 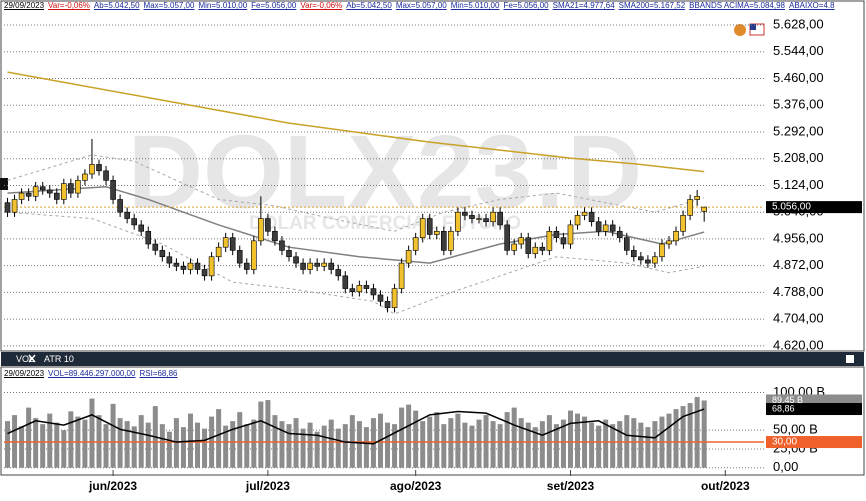 What do you see at coordinates (356, 426) in the screenshot?
I see `rsi-line` at bounding box center [356, 426].